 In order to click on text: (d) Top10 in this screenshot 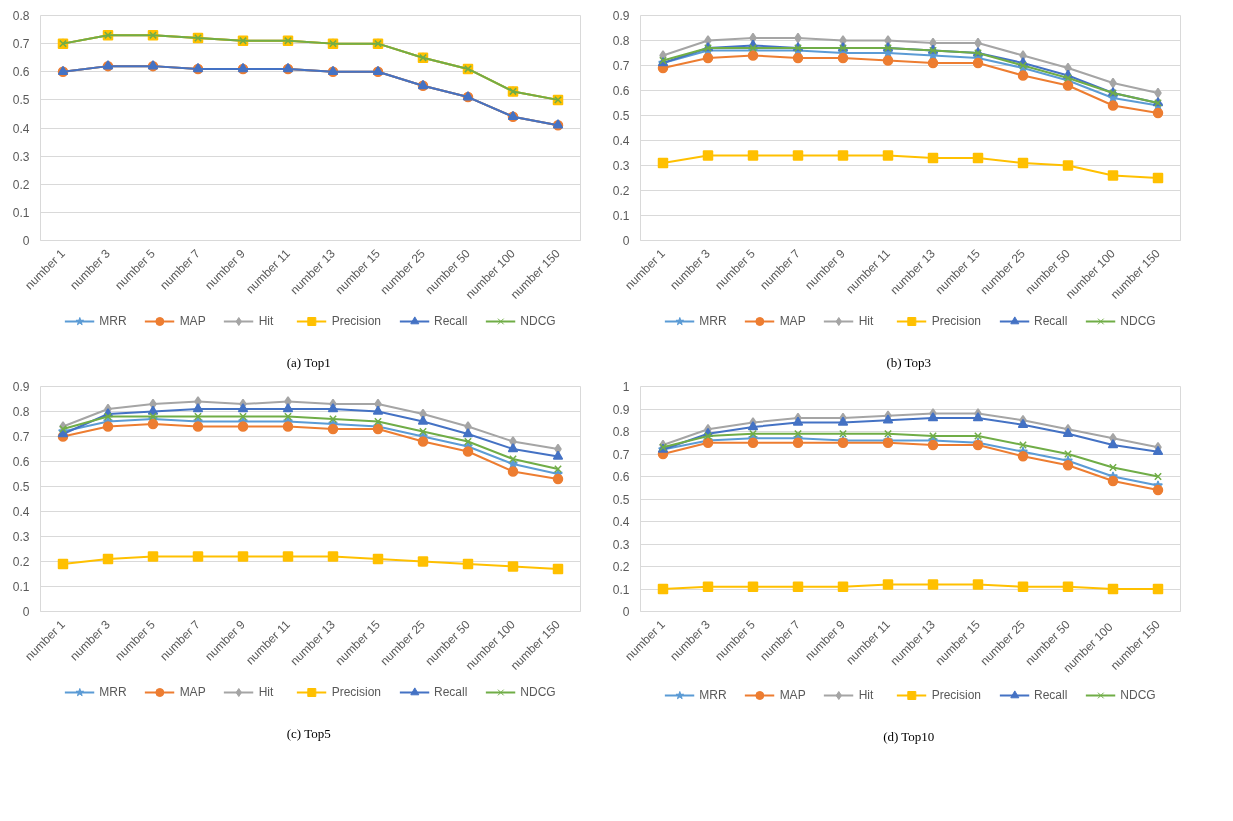, I will do `click(909, 736)`.